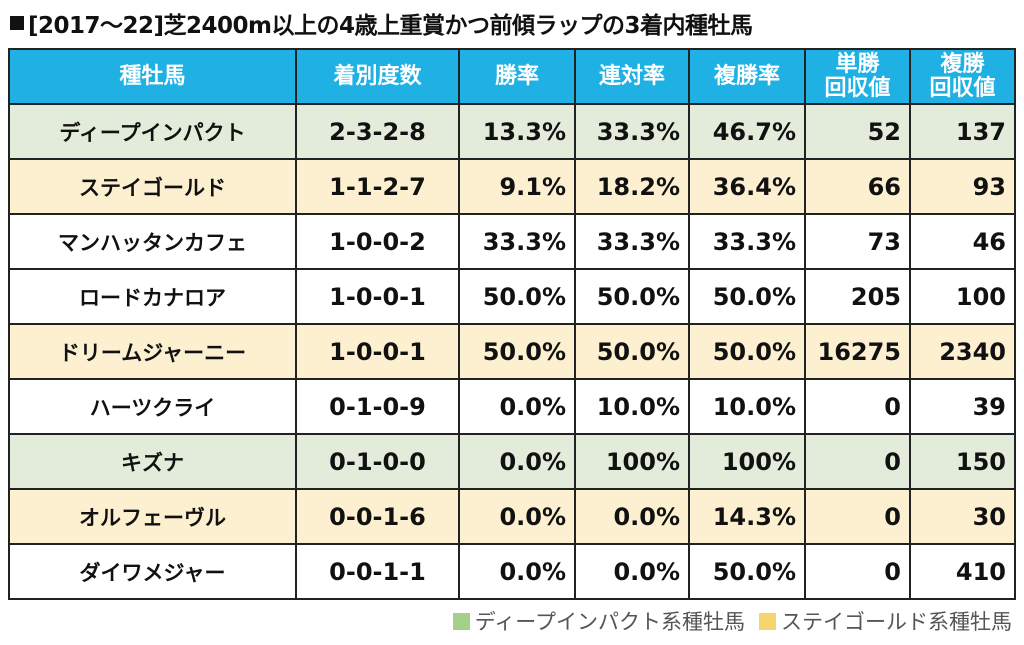  What do you see at coordinates (377, 131) in the screenshot?
I see `cell-record: 2-3-2-8` at bounding box center [377, 131].